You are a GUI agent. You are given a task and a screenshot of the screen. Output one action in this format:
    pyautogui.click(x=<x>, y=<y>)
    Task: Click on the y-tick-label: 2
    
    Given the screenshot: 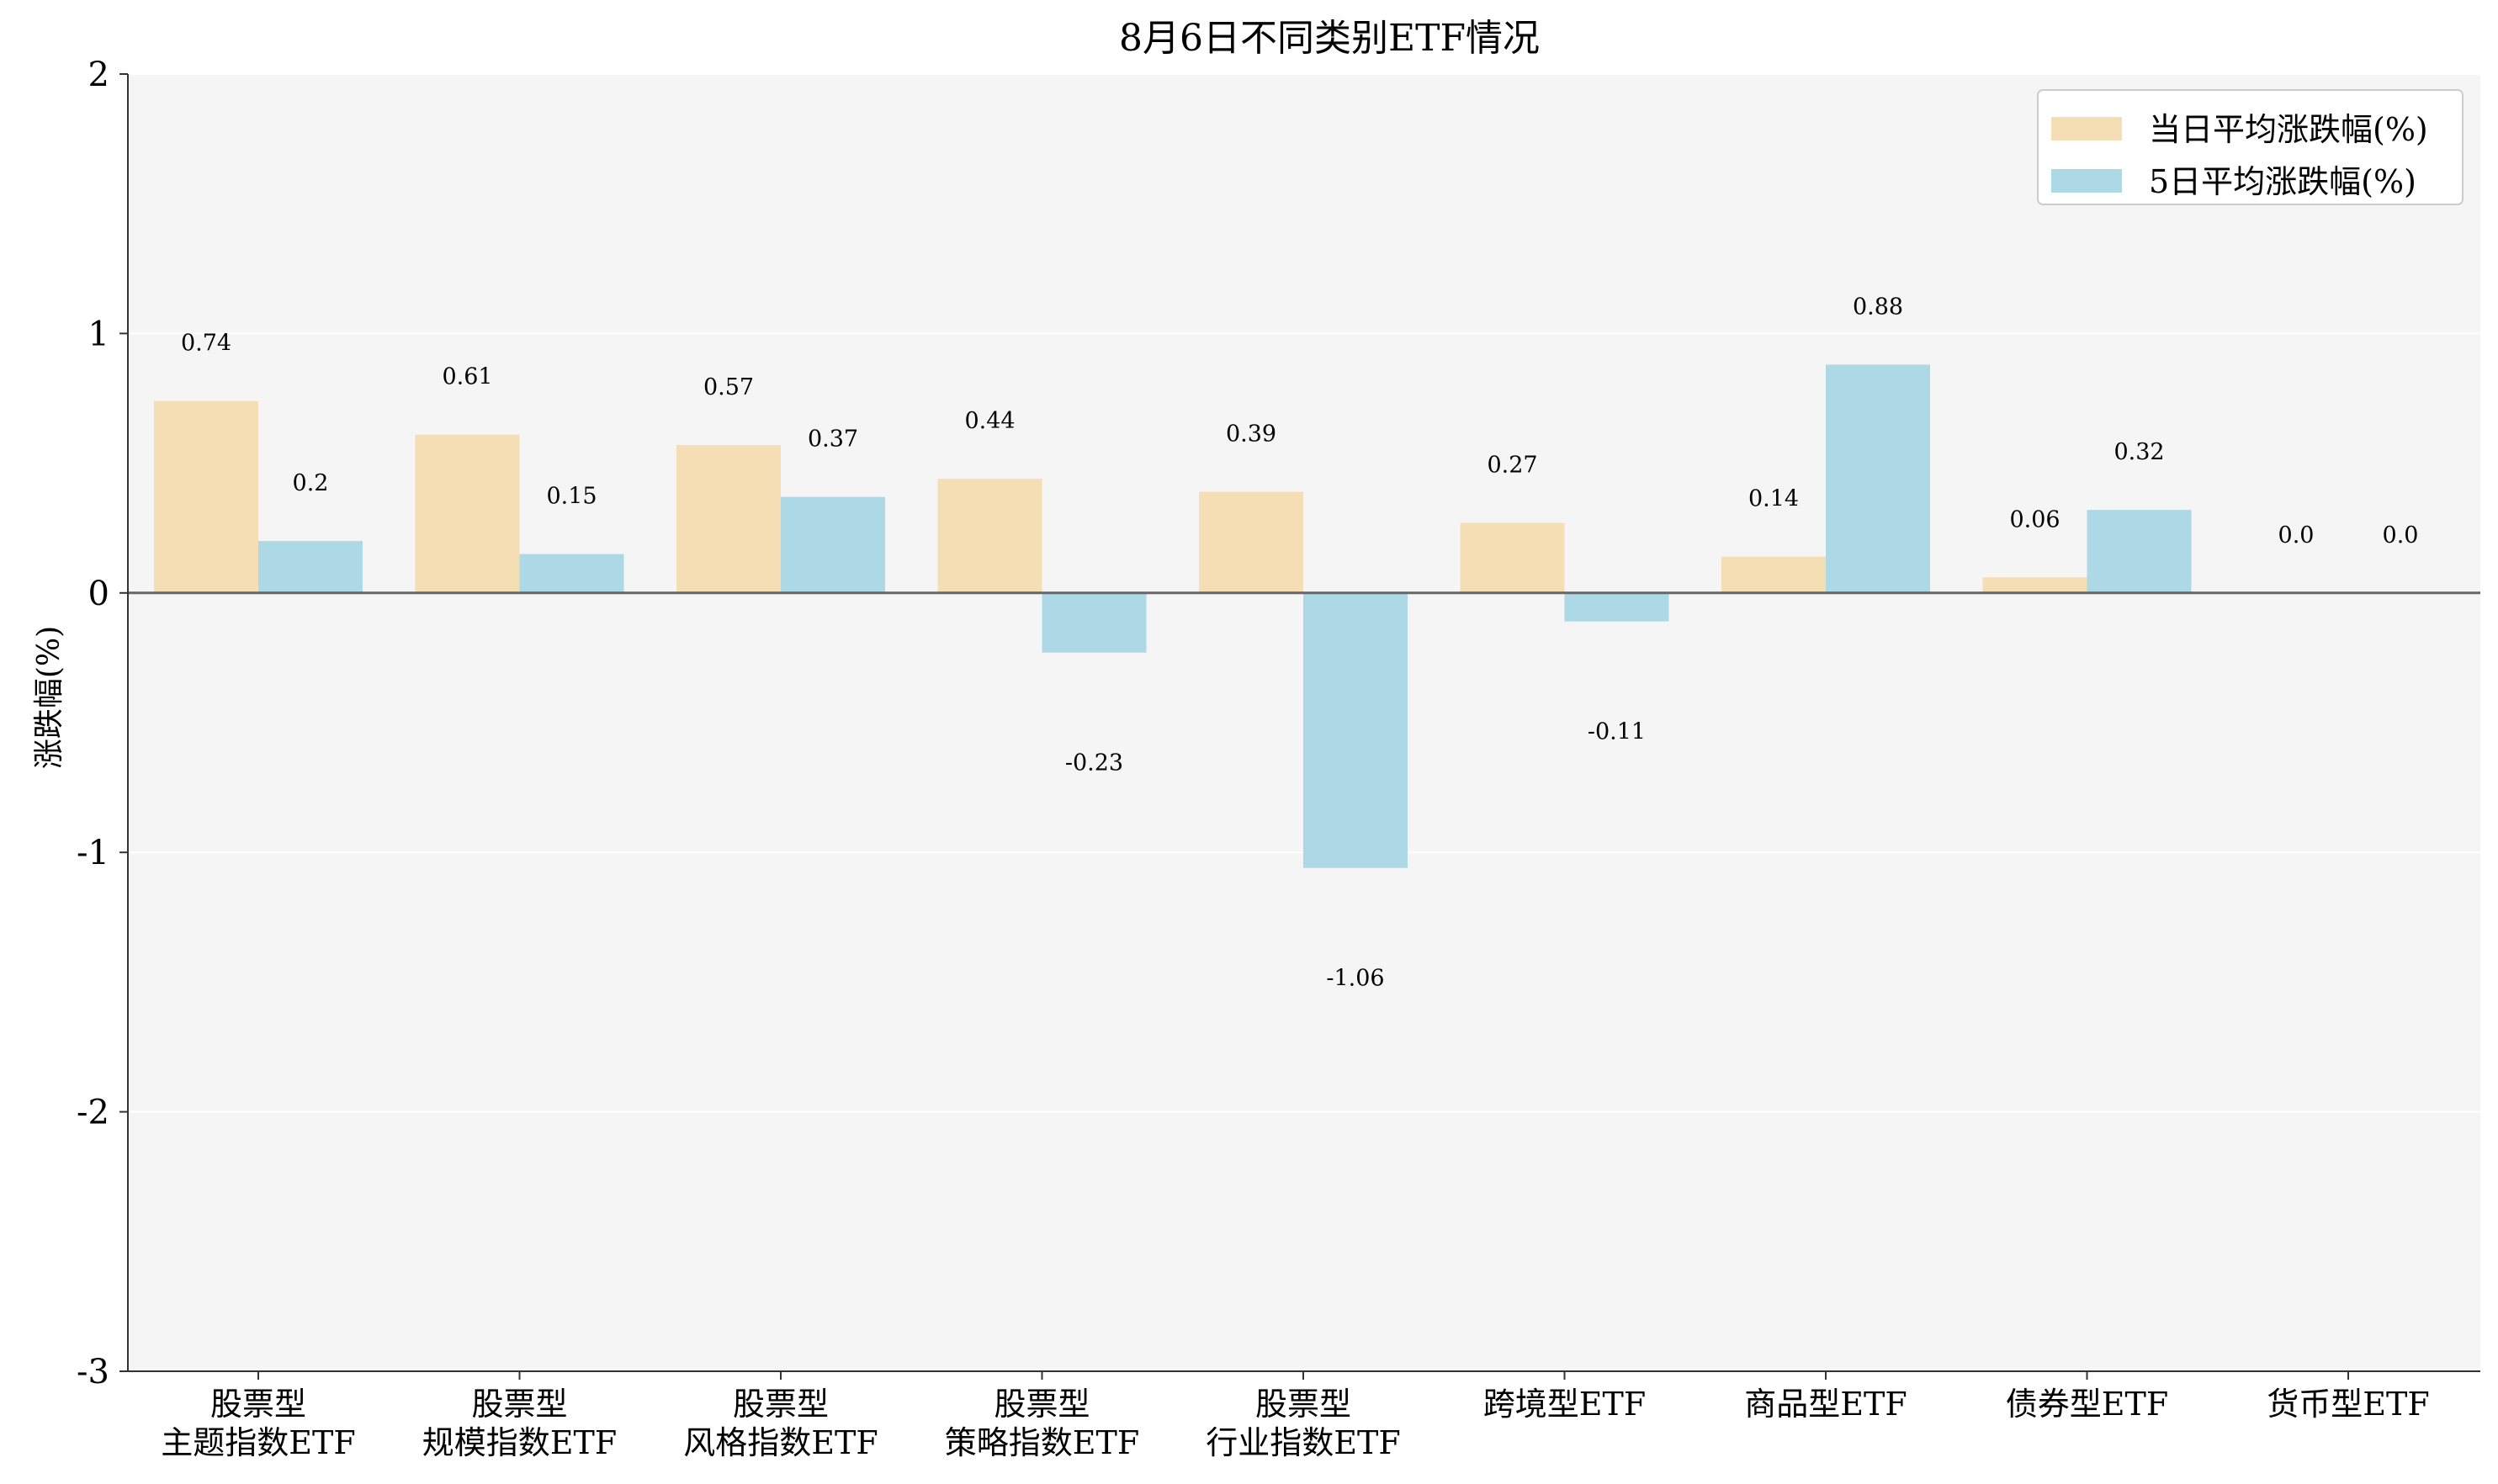 What is the action you would take?
    pyautogui.click(x=98, y=75)
    